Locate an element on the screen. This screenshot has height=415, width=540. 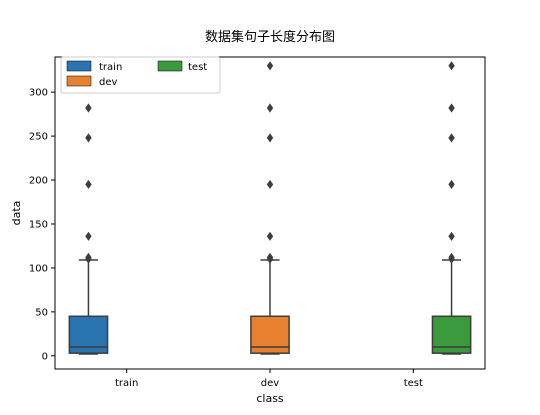
x-axis: train dev test is located at coordinates (269, 379).